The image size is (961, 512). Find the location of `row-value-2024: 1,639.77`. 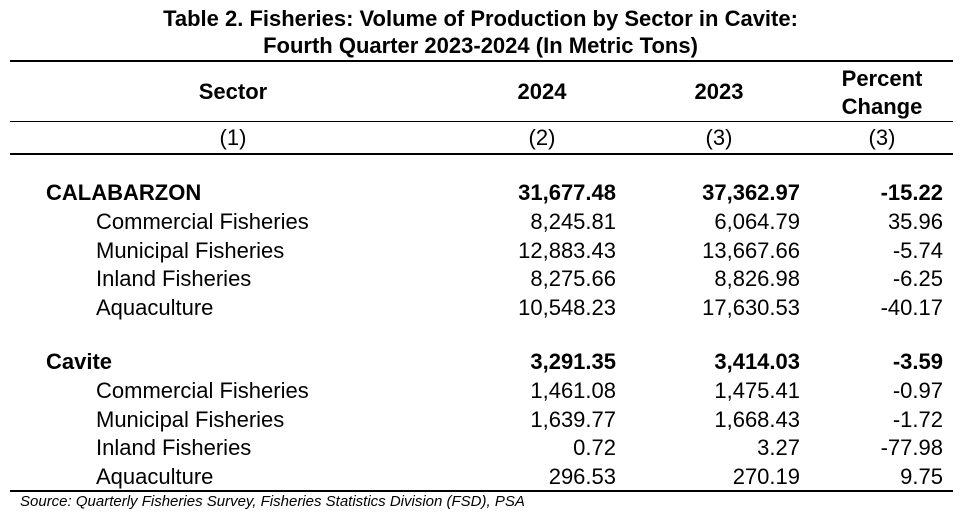

row-value-2024: 1,639.77 is located at coordinates (573, 419).